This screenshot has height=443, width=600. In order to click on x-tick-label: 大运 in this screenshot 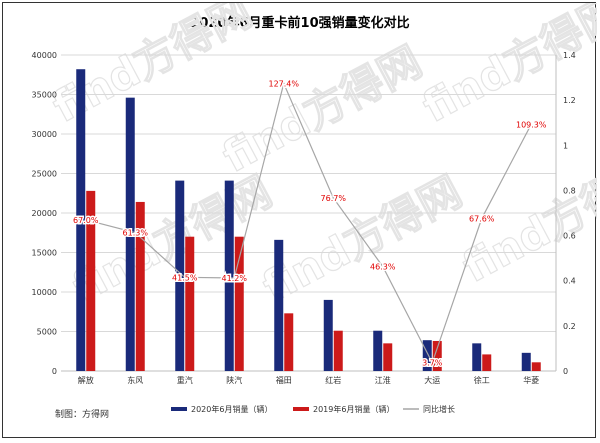, I will do `click(432, 380)`.